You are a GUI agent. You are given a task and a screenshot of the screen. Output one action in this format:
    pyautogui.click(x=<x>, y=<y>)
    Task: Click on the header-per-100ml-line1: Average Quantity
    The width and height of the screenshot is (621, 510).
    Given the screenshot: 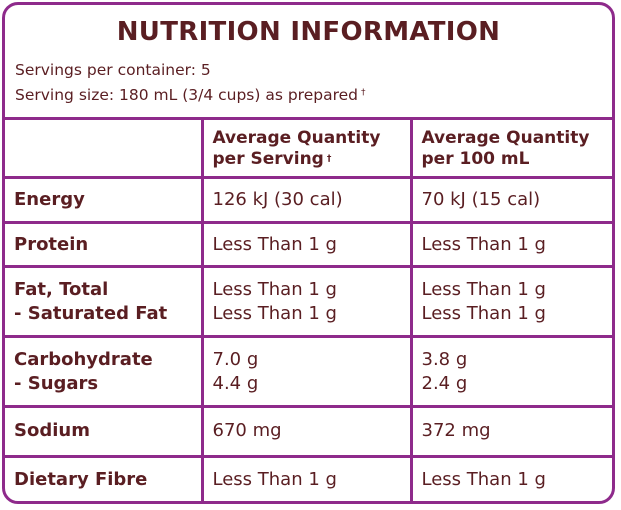 What is the action you would take?
    pyautogui.click(x=505, y=138)
    